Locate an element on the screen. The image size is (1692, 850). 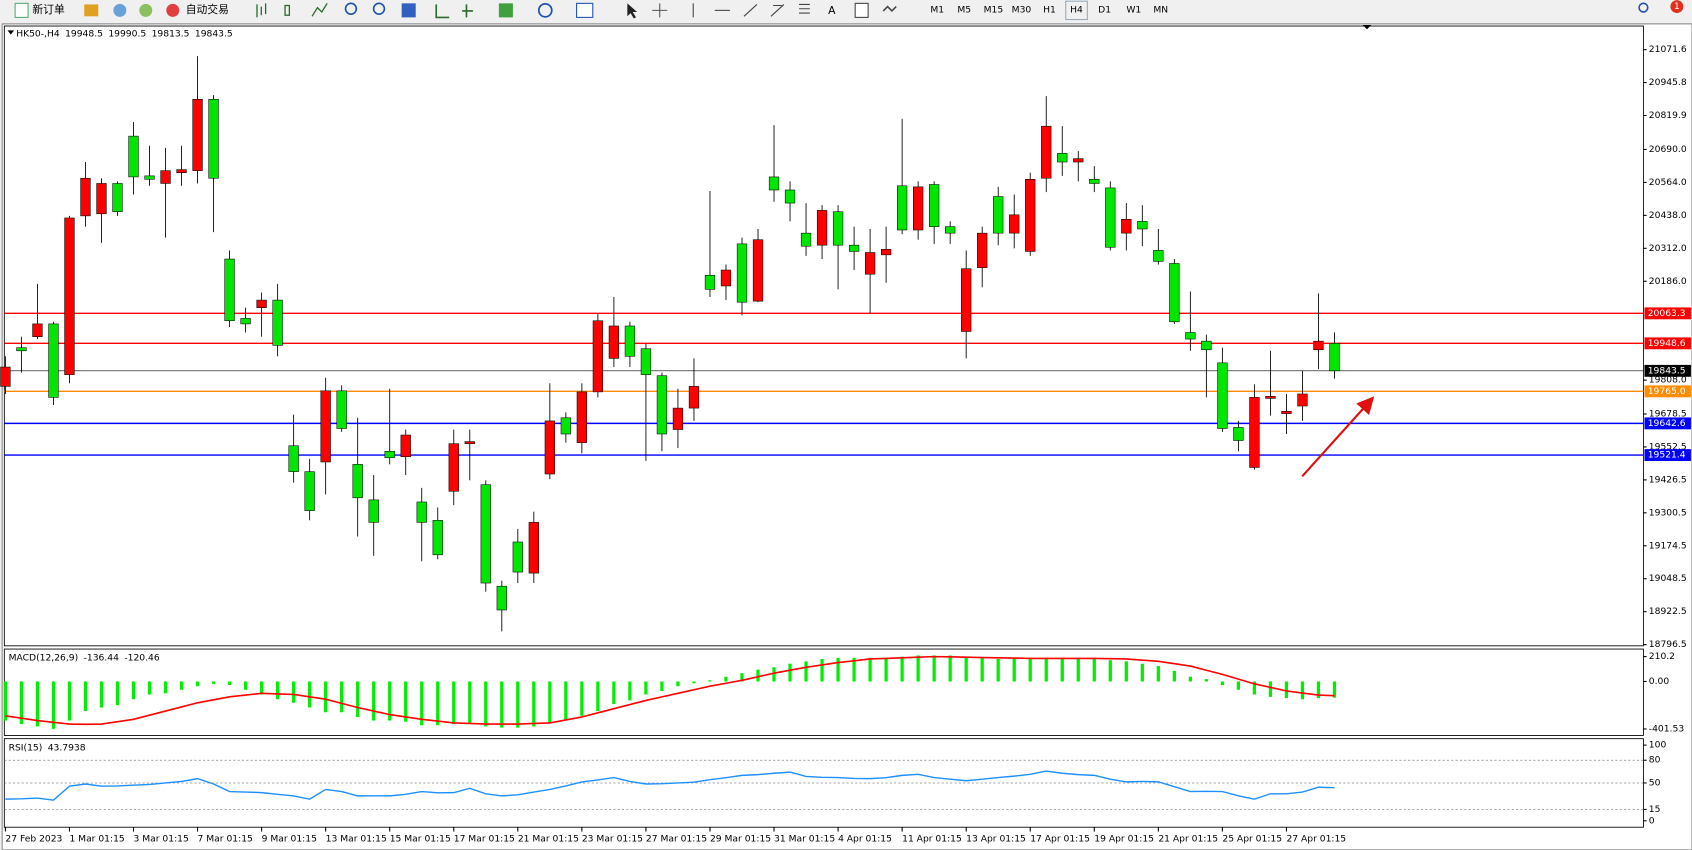
channel-icon is located at coordinates (777, 10).